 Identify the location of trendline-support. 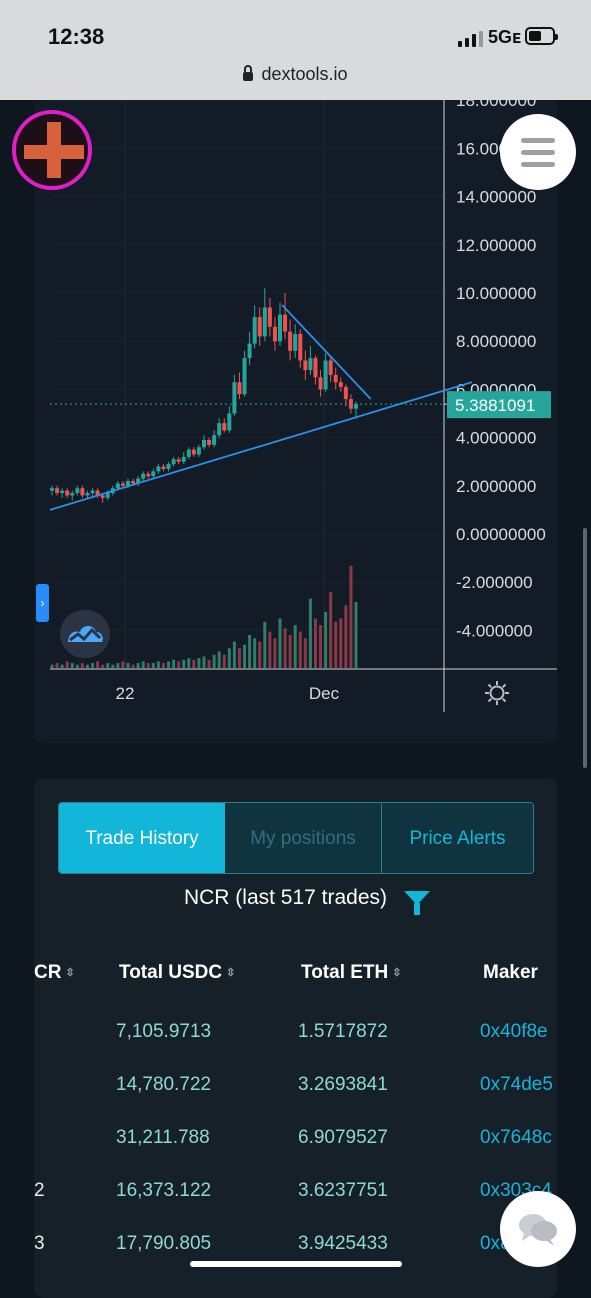
(261, 446).